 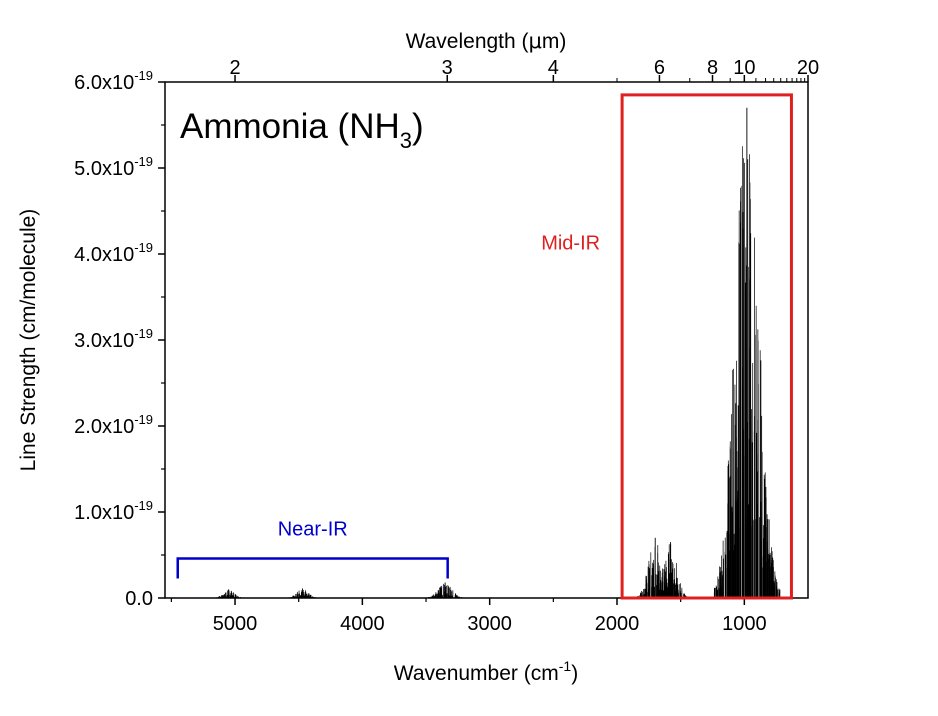 I want to click on top-tick-label: 20, so click(x=808, y=68).